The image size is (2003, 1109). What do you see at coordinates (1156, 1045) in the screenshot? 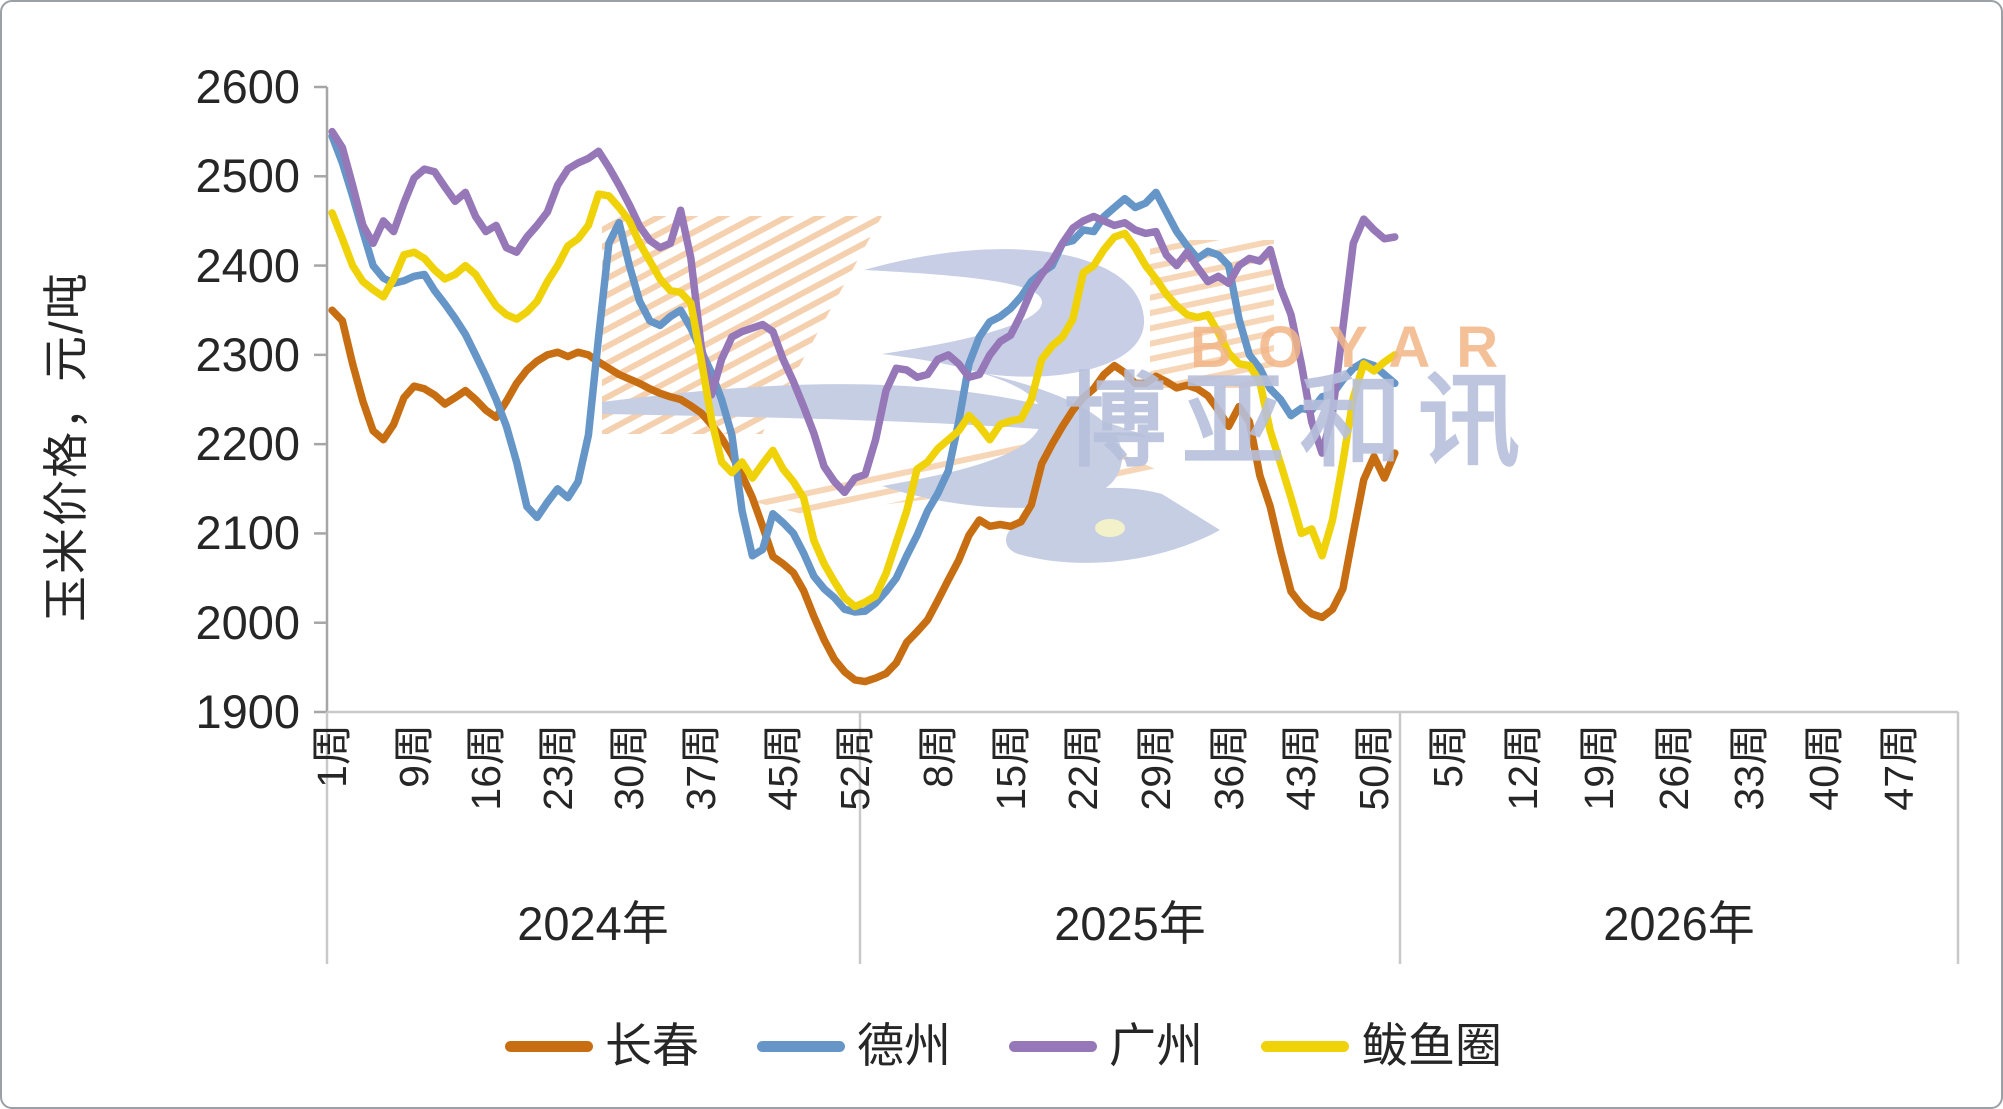
I see `legend-label: 广州` at bounding box center [1156, 1045].